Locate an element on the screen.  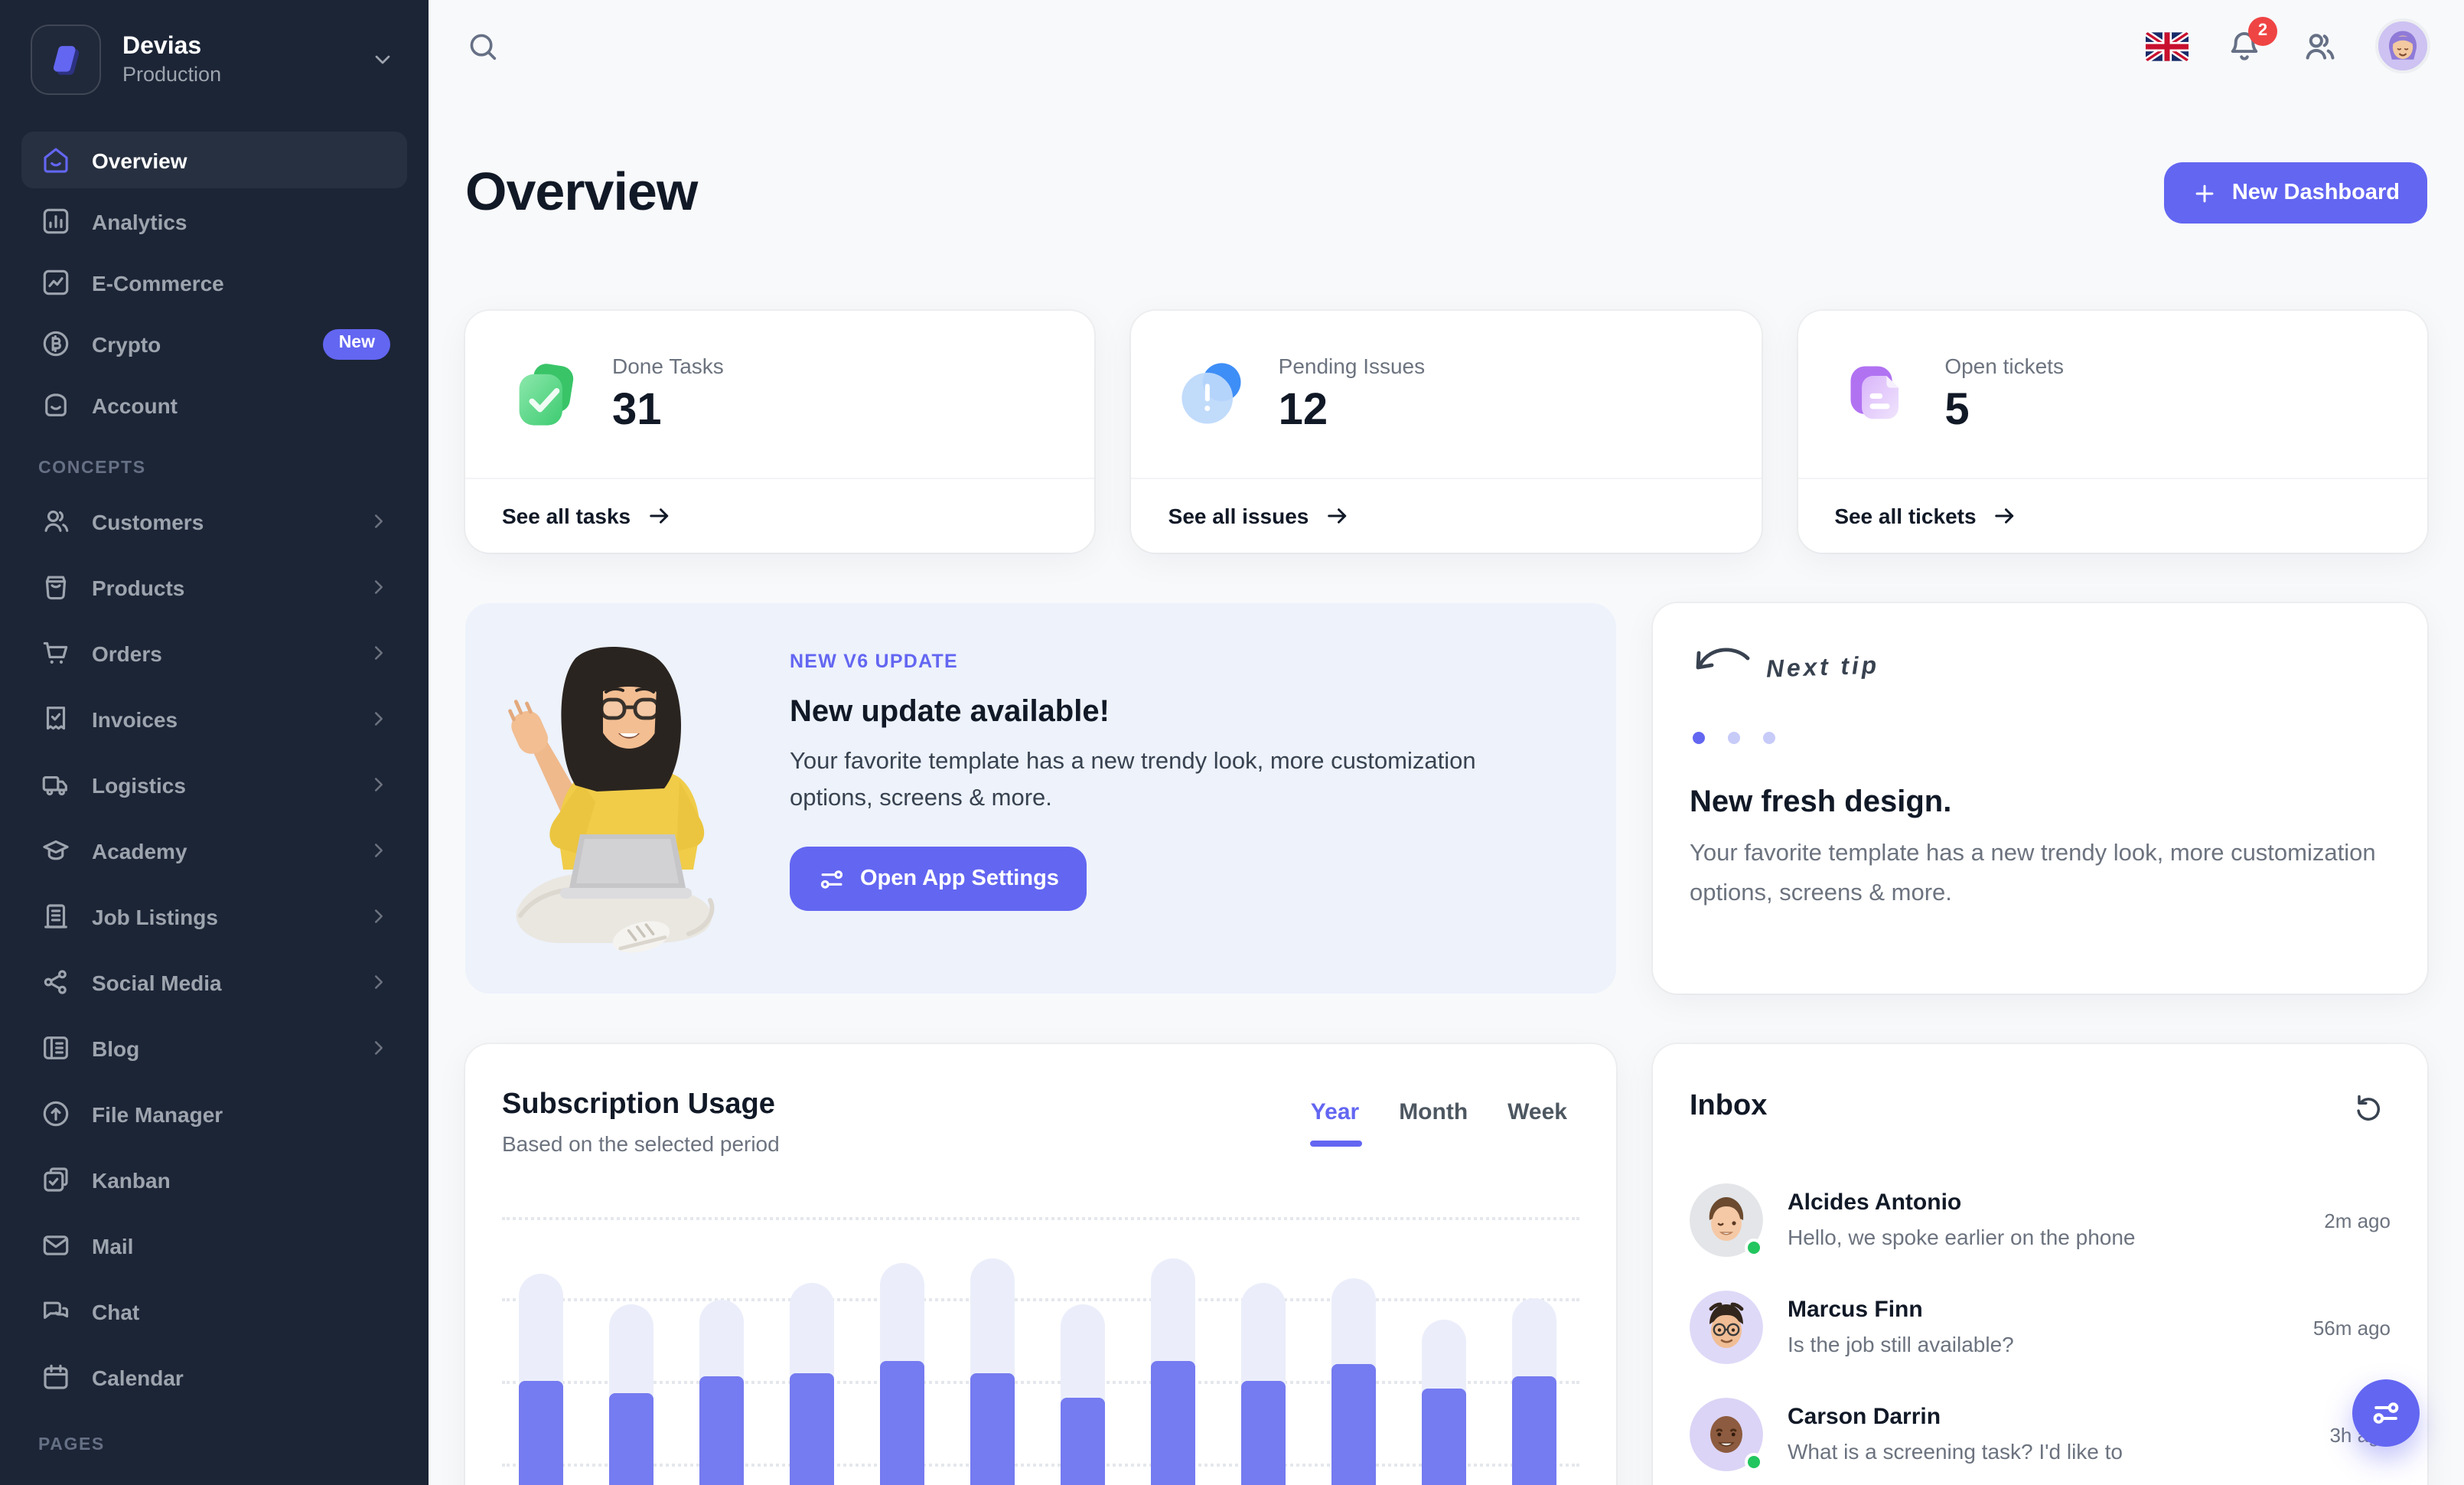
stats-row: Done Tasks 31 See all tasks is located at coordinates (1446, 432).